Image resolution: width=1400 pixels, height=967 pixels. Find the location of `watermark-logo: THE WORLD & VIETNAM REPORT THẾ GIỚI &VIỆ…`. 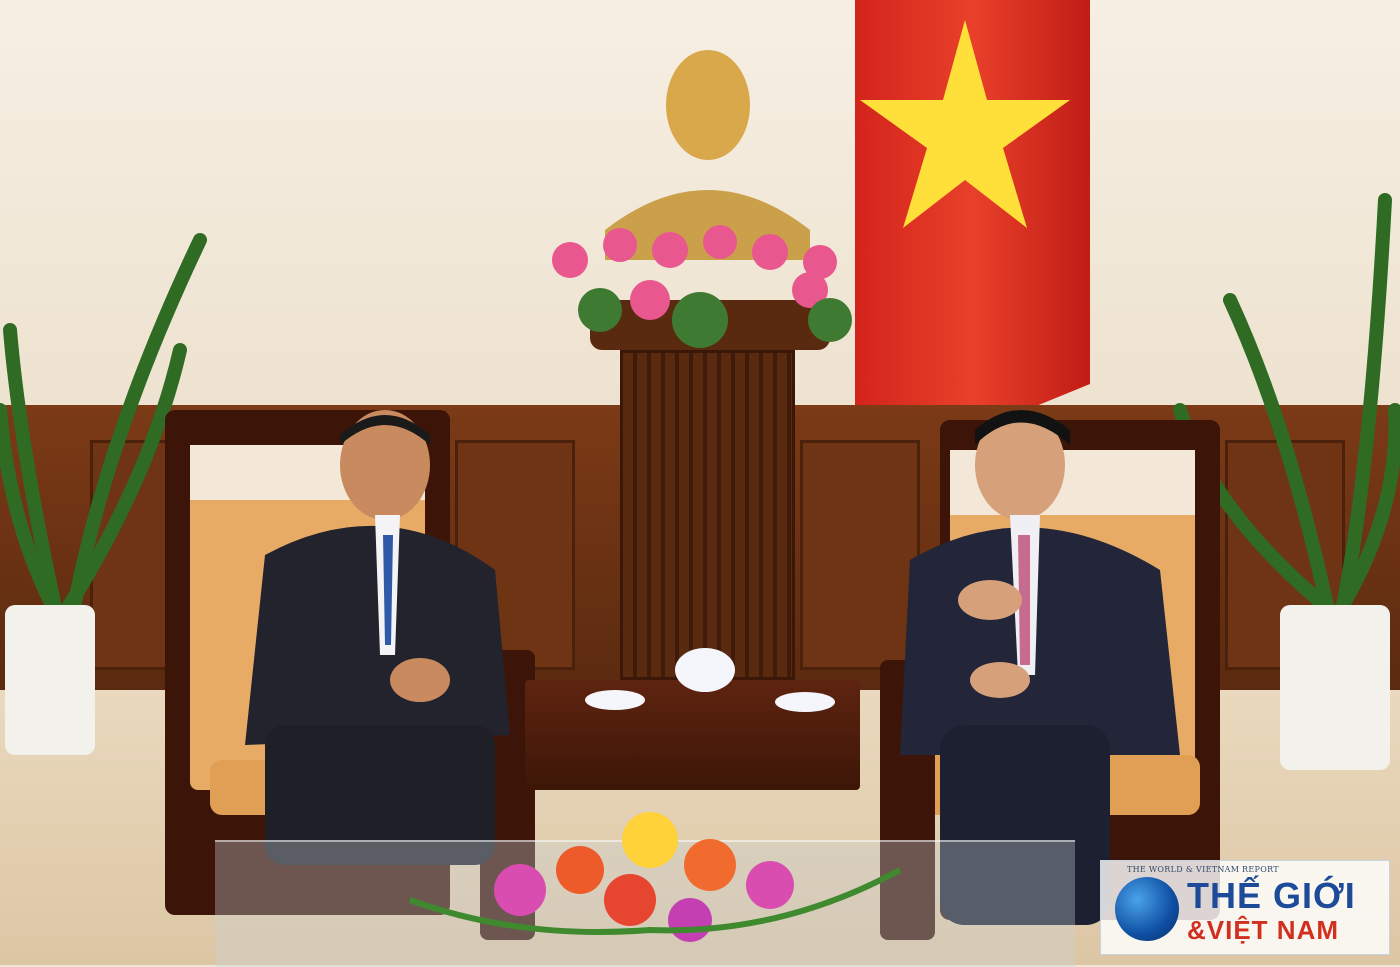

watermark-logo: THE WORLD & VIETNAM REPORT THẾ GIỚI &VIỆ… is located at coordinates (1245, 907).